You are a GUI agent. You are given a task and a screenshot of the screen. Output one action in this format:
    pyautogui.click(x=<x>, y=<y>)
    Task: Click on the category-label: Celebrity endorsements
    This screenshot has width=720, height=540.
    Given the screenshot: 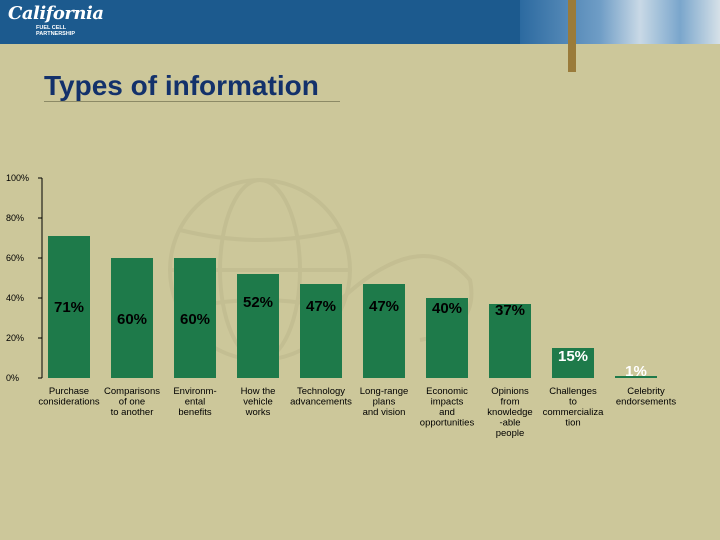 What is the action you would take?
    pyautogui.click(x=646, y=397)
    